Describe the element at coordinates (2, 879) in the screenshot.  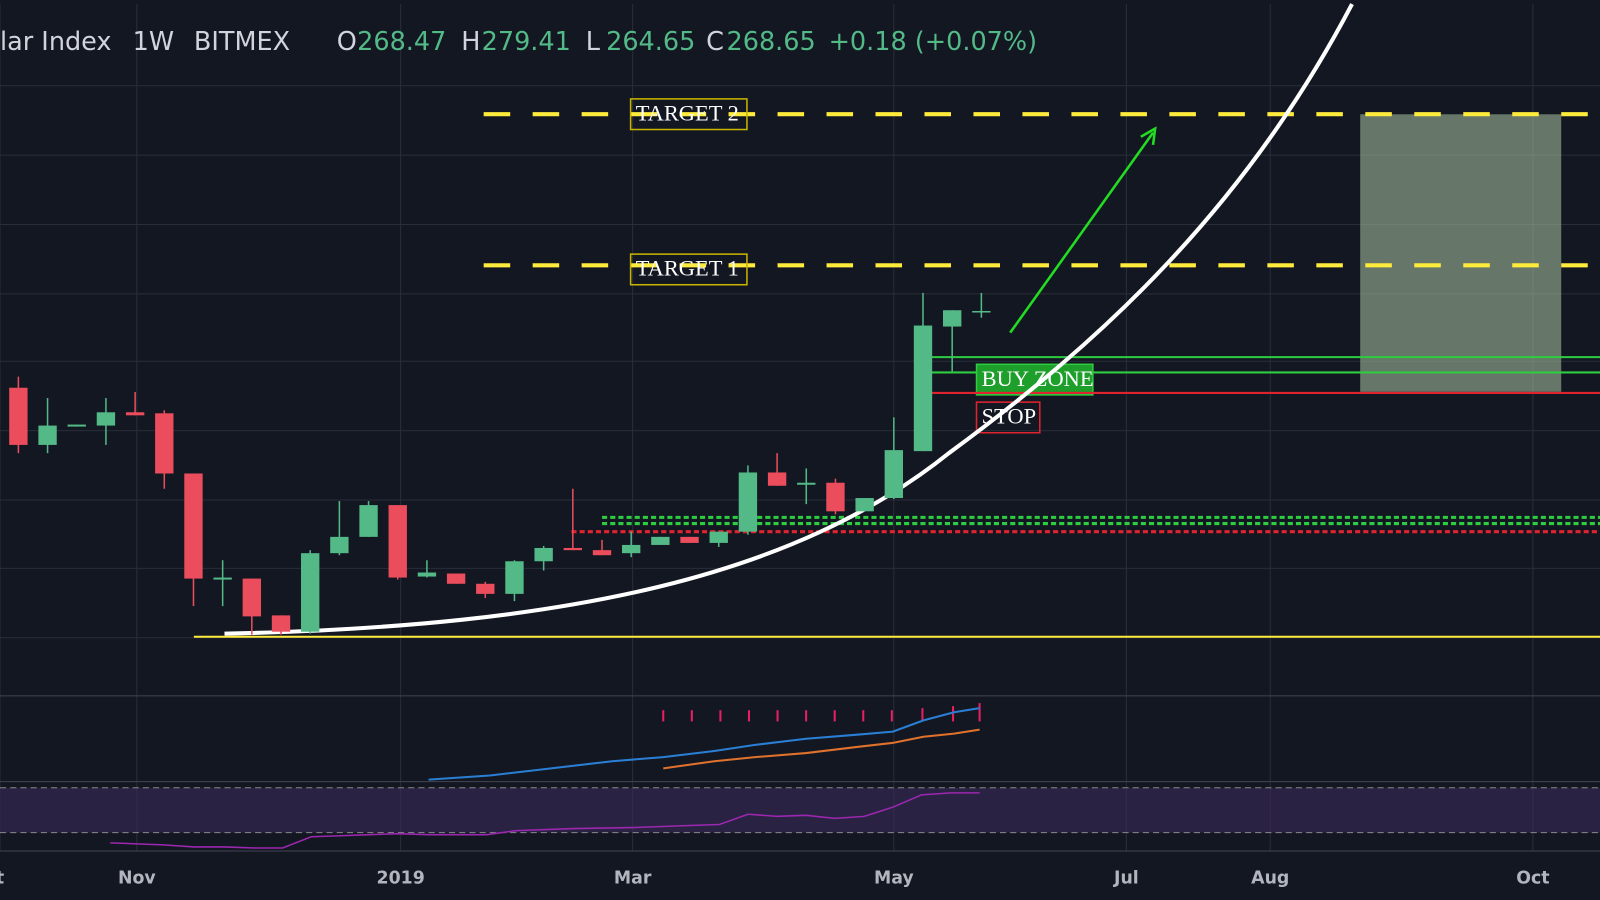
I see `x-tick-label: t` at that location.